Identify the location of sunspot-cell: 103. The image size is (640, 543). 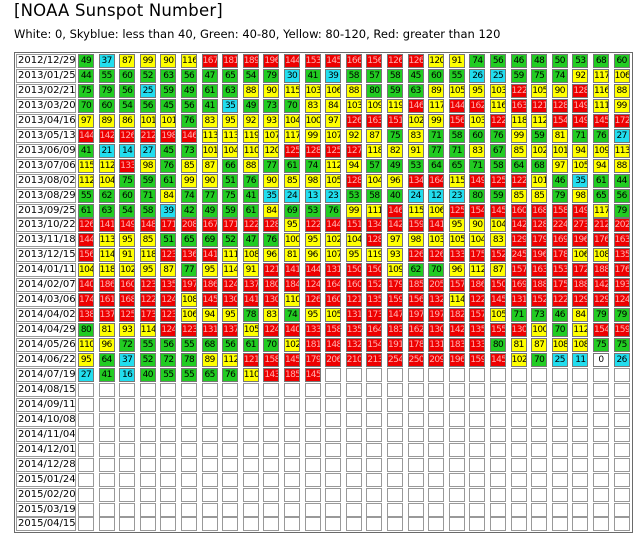
(312, 90).